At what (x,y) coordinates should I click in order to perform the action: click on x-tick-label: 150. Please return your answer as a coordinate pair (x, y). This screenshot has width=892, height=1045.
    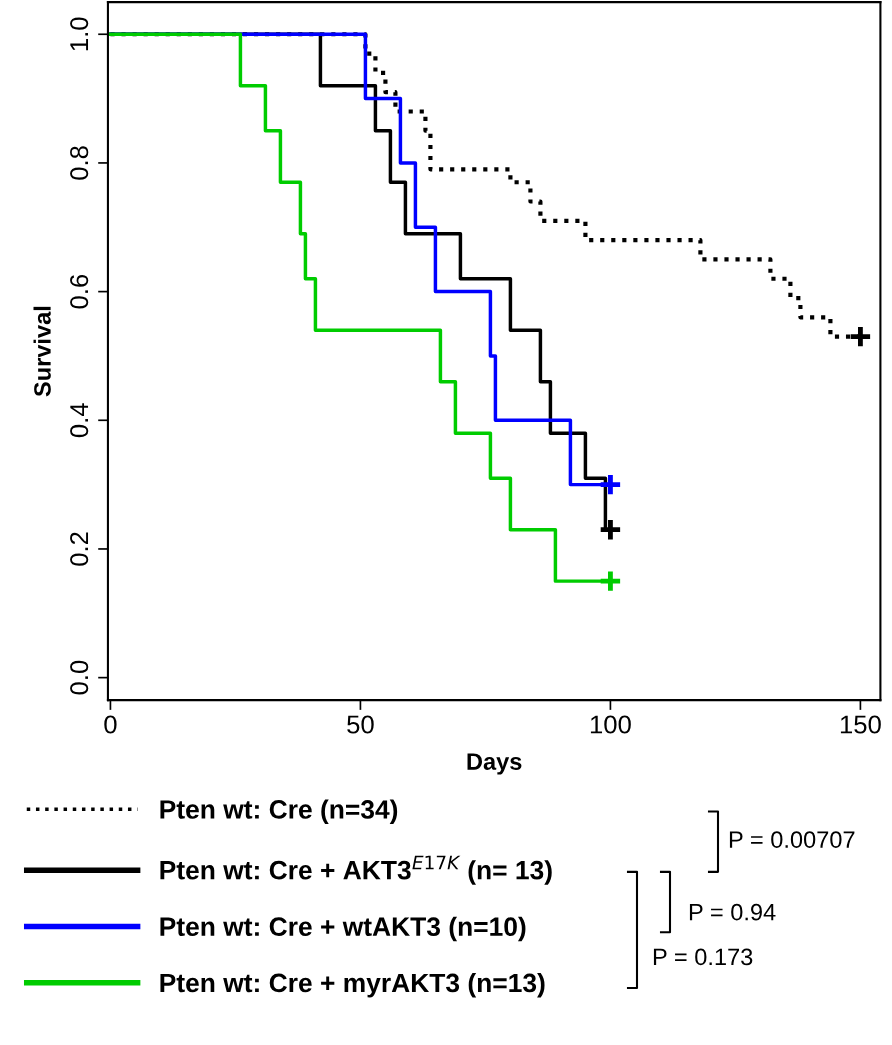
    Looking at the image, I should click on (860, 724).